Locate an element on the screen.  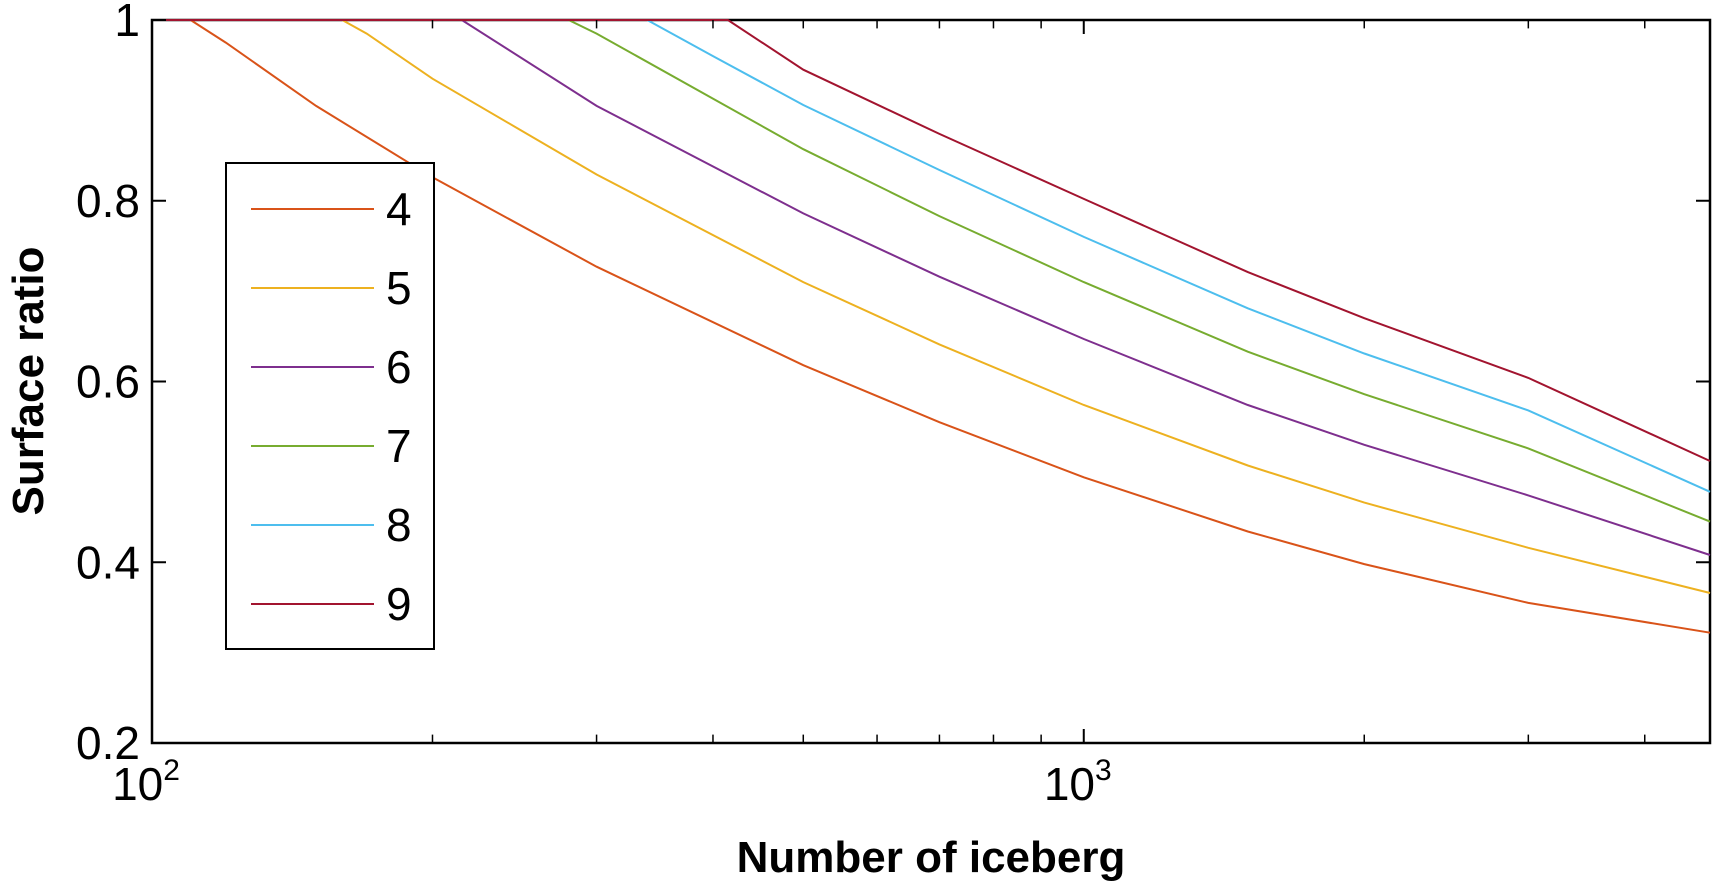
legend-label-8: 8 is located at coordinates (399, 525).